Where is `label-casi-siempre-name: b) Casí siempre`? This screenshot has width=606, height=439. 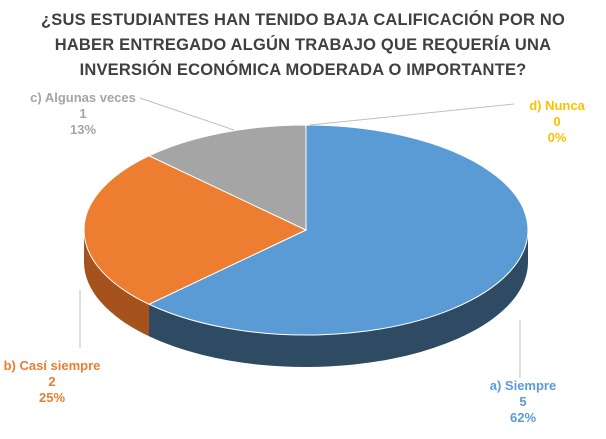
label-casi-siempre-name: b) Casí siempre is located at coordinates (52, 365).